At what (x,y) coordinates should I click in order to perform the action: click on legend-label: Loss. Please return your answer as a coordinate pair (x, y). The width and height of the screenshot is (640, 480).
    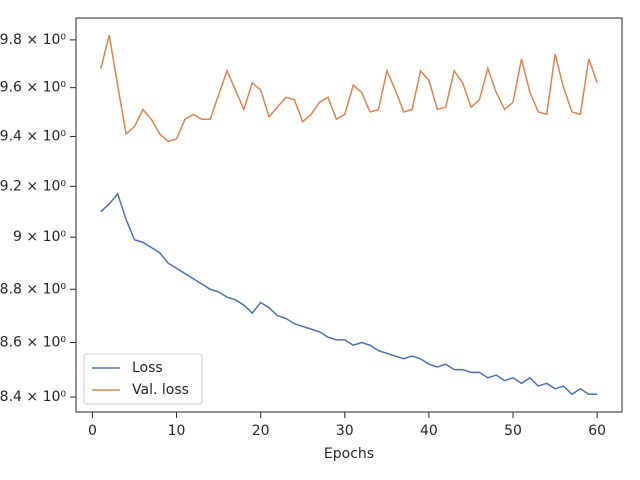
    Looking at the image, I should click on (147, 368).